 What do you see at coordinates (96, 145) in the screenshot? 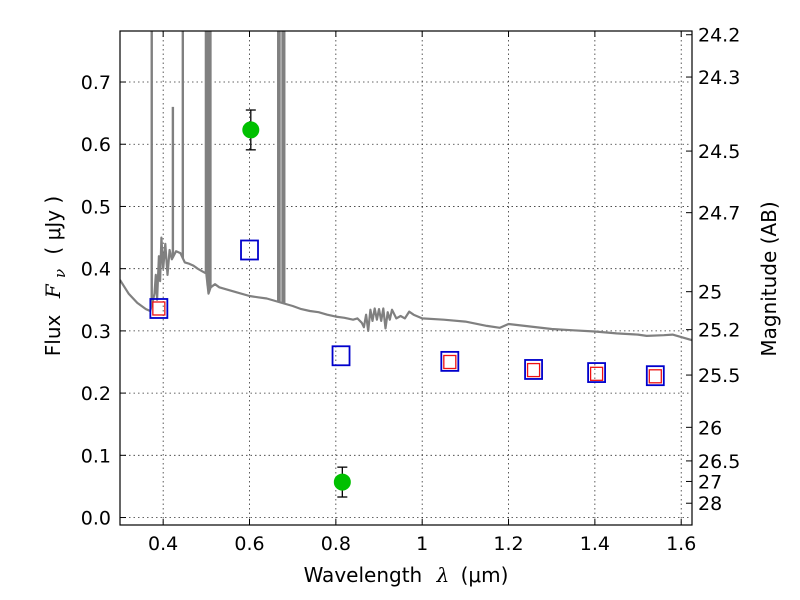
I see `y-tick-label: 0.6` at bounding box center [96, 145].